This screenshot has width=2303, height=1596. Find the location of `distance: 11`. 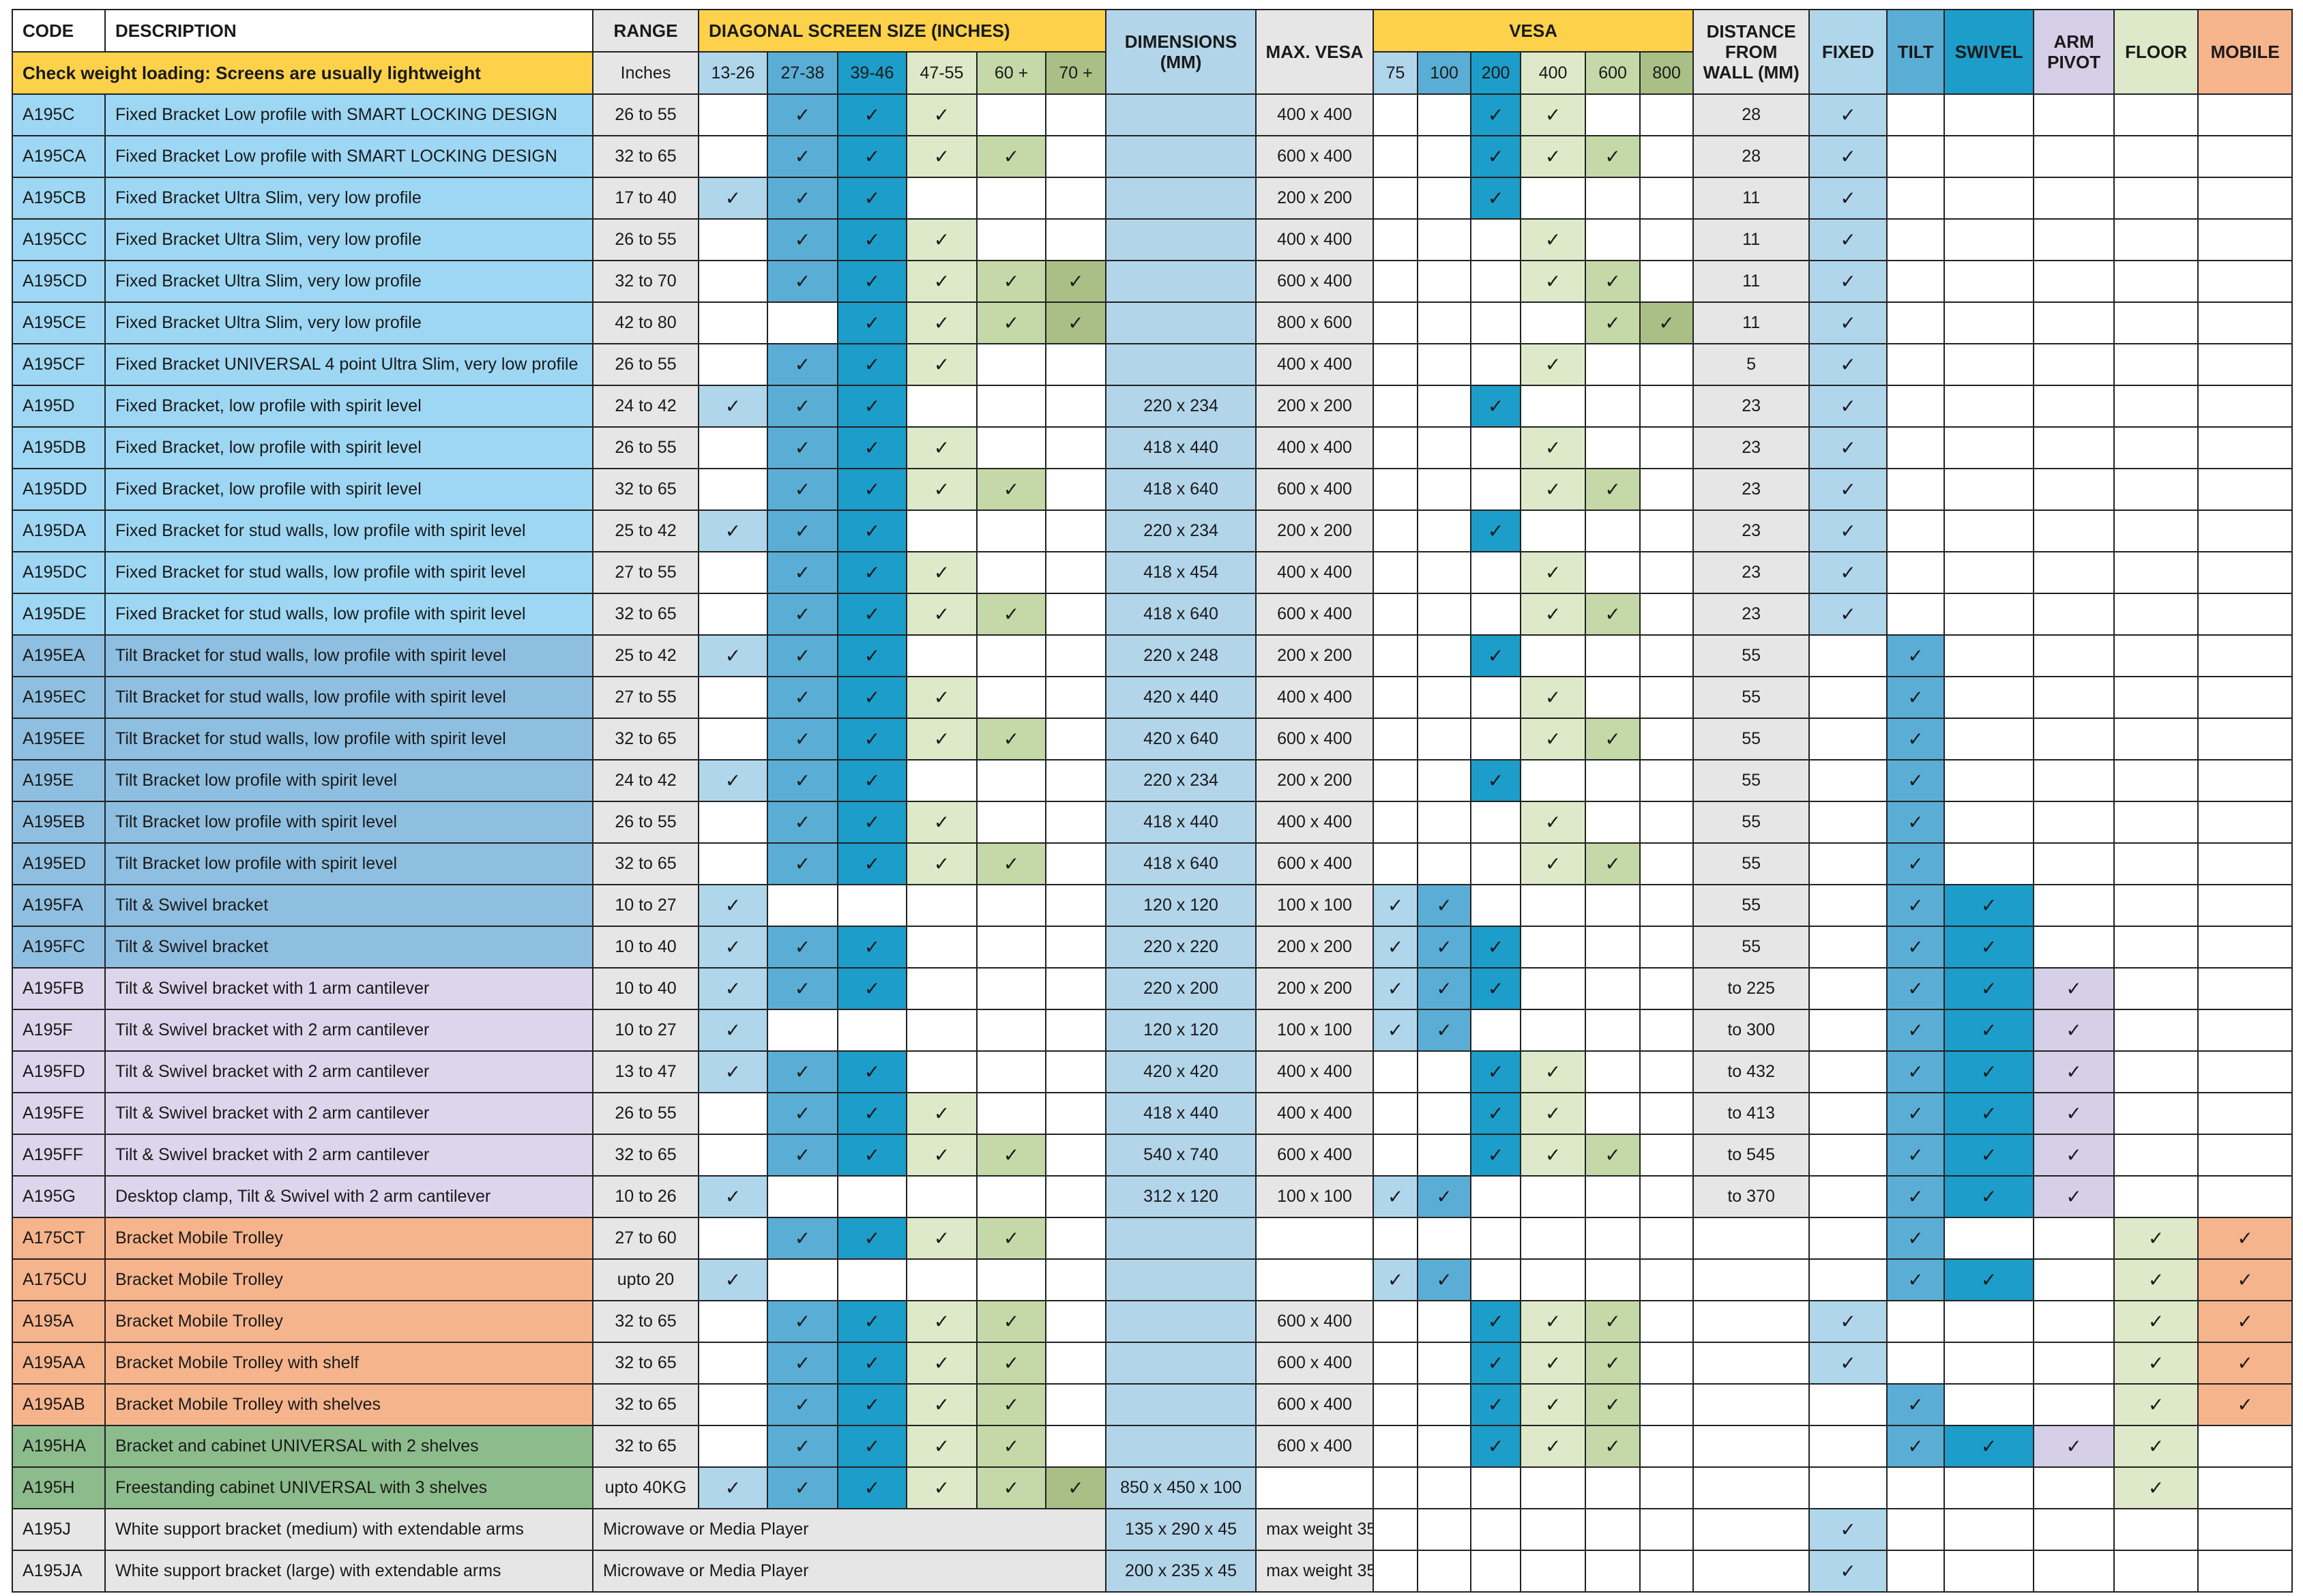

distance: 11 is located at coordinates (1751, 199).